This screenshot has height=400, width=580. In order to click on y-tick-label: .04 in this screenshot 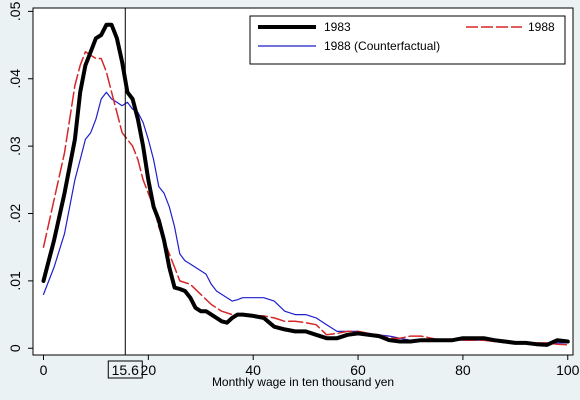, I will do `click(15, 79)`.